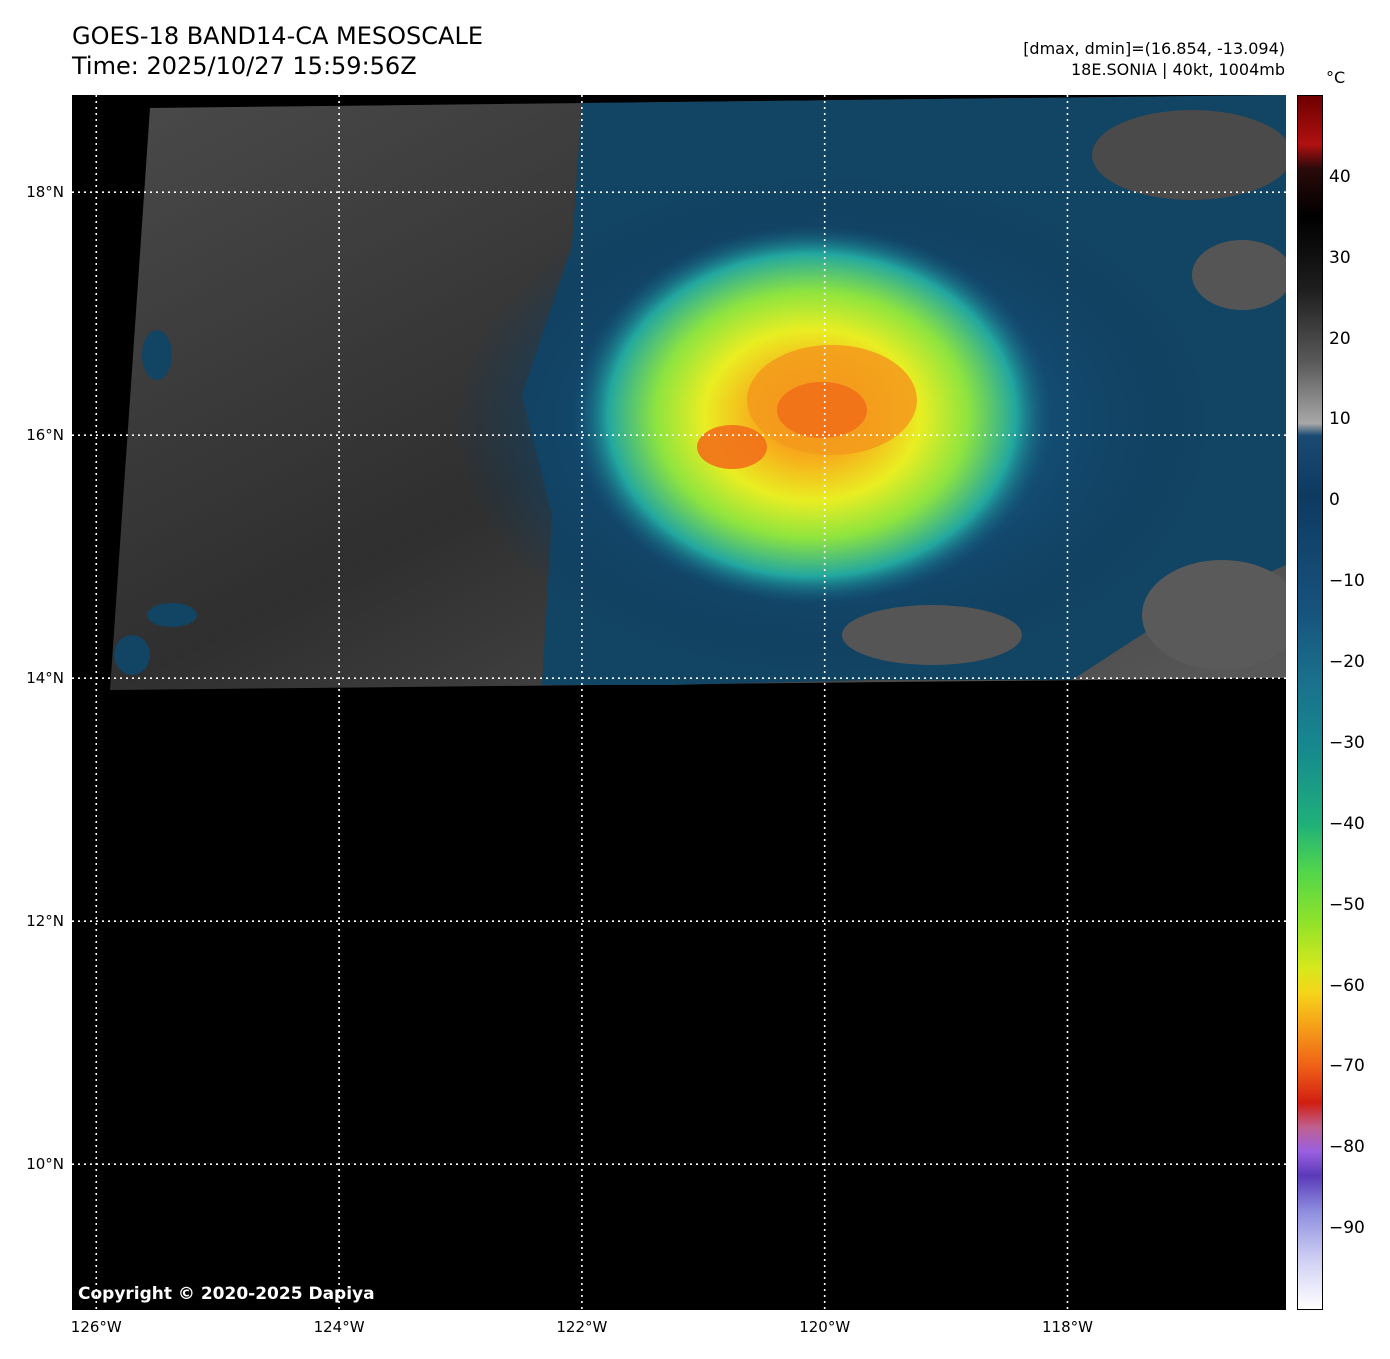 The image size is (1390, 1359). What do you see at coordinates (1347, 823) in the screenshot?
I see `colorbar-tick-label: −40` at bounding box center [1347, 823].